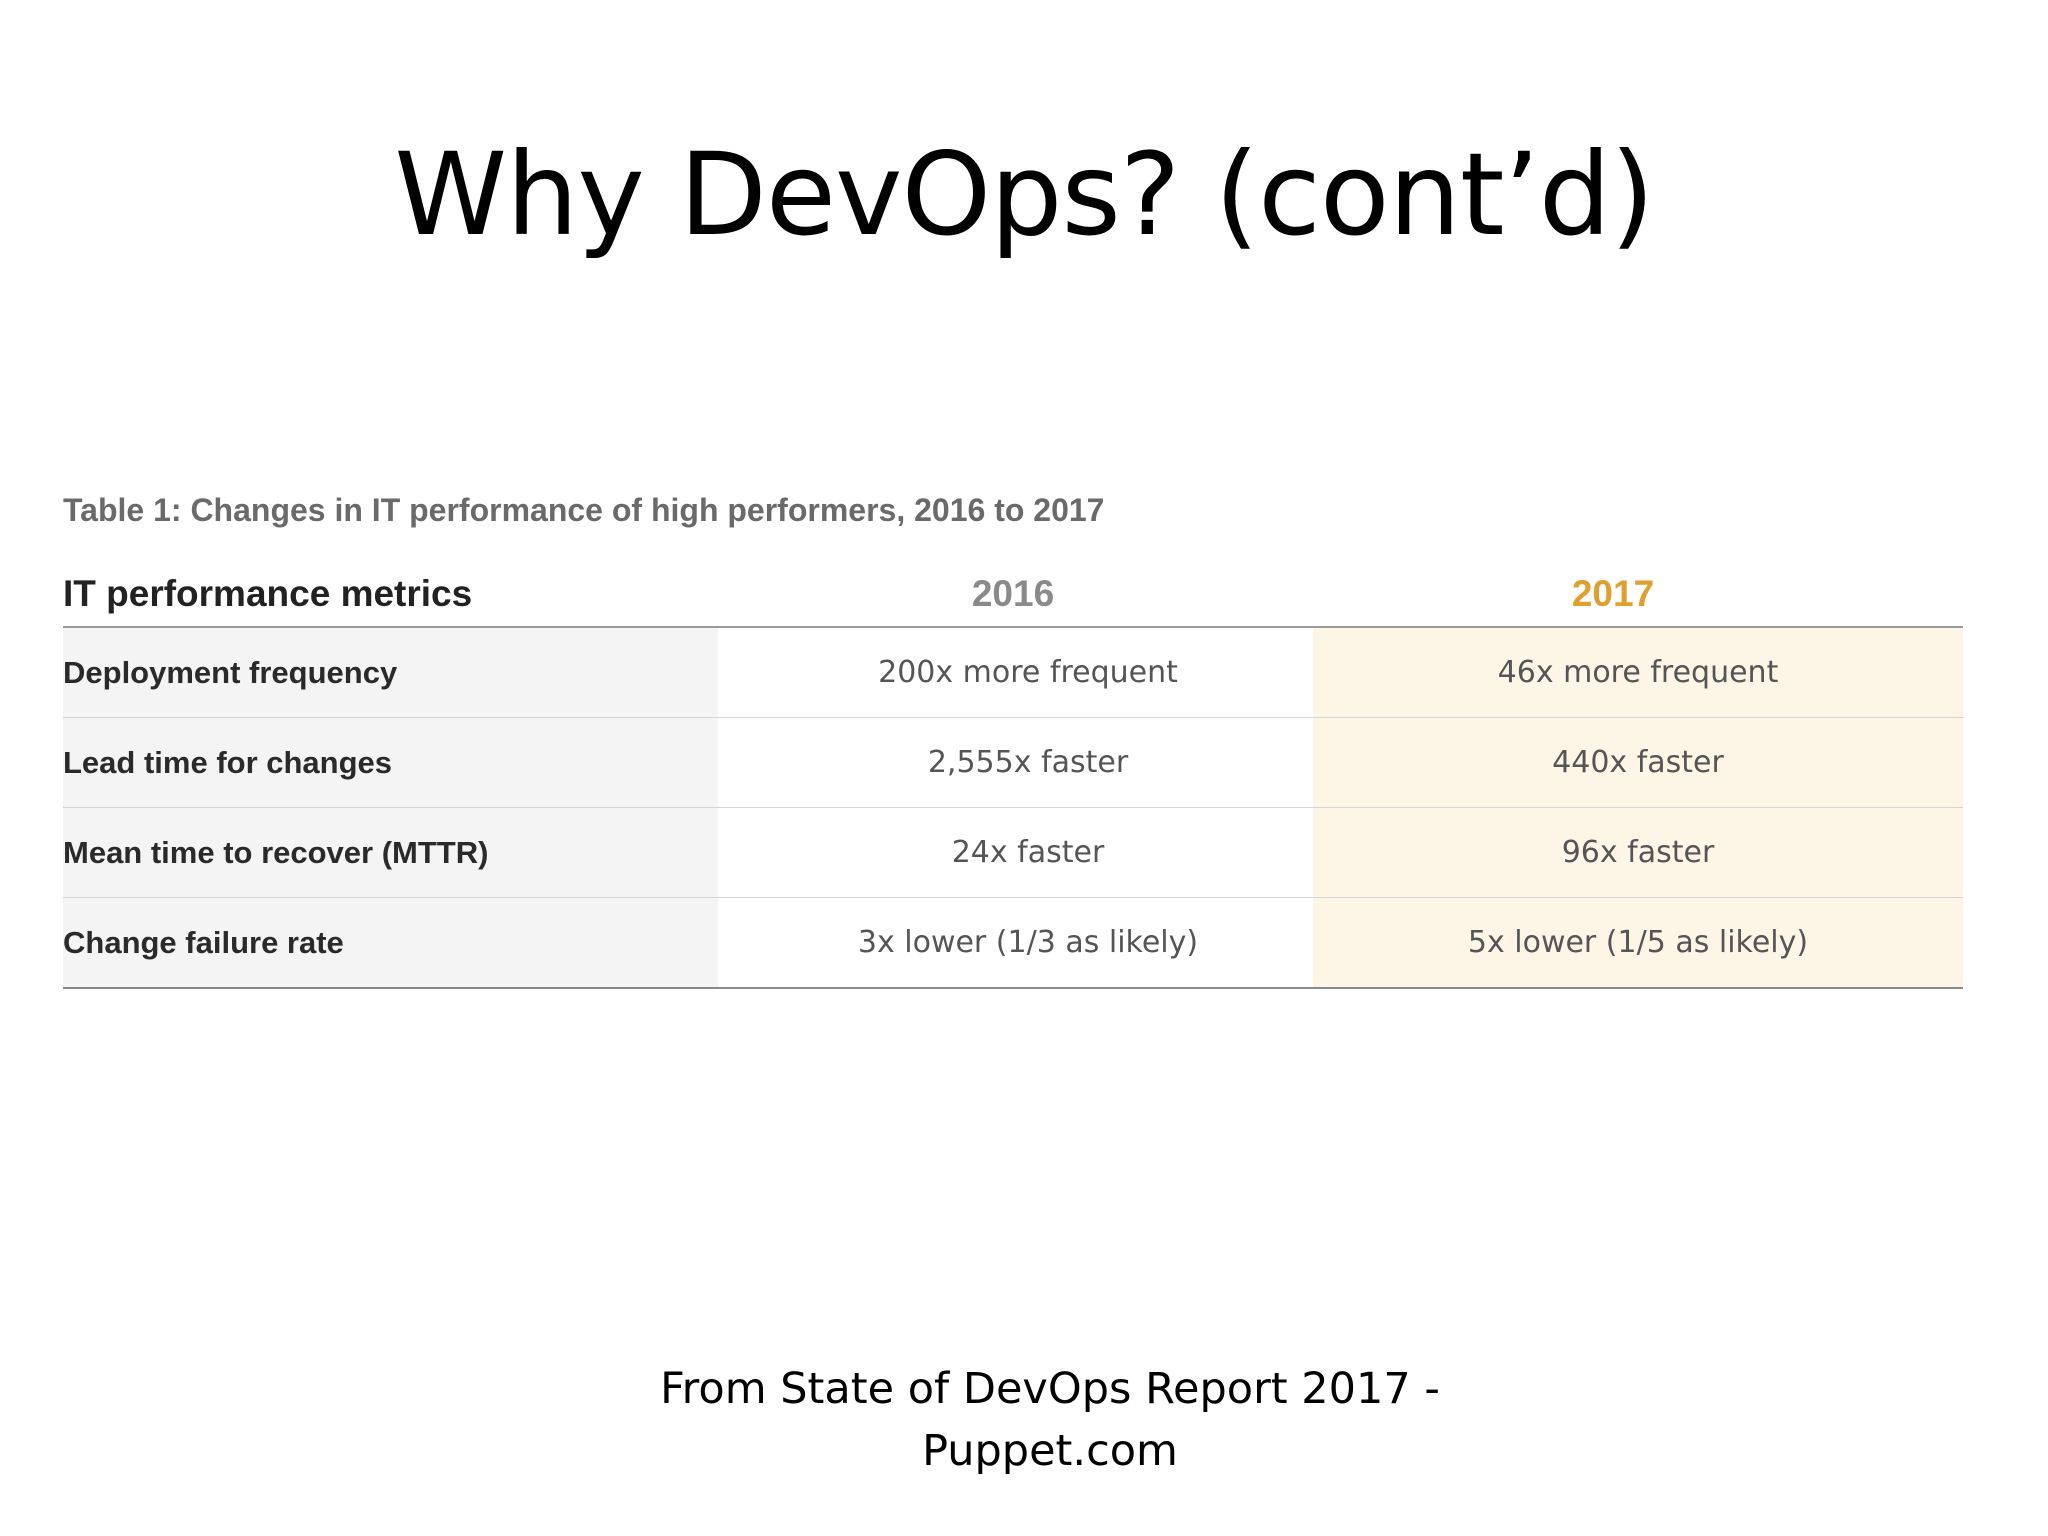  Describe the element at coordinates (1028, 852) in the screenshot. I see `value-2016-cell: 24x faster` at that location.